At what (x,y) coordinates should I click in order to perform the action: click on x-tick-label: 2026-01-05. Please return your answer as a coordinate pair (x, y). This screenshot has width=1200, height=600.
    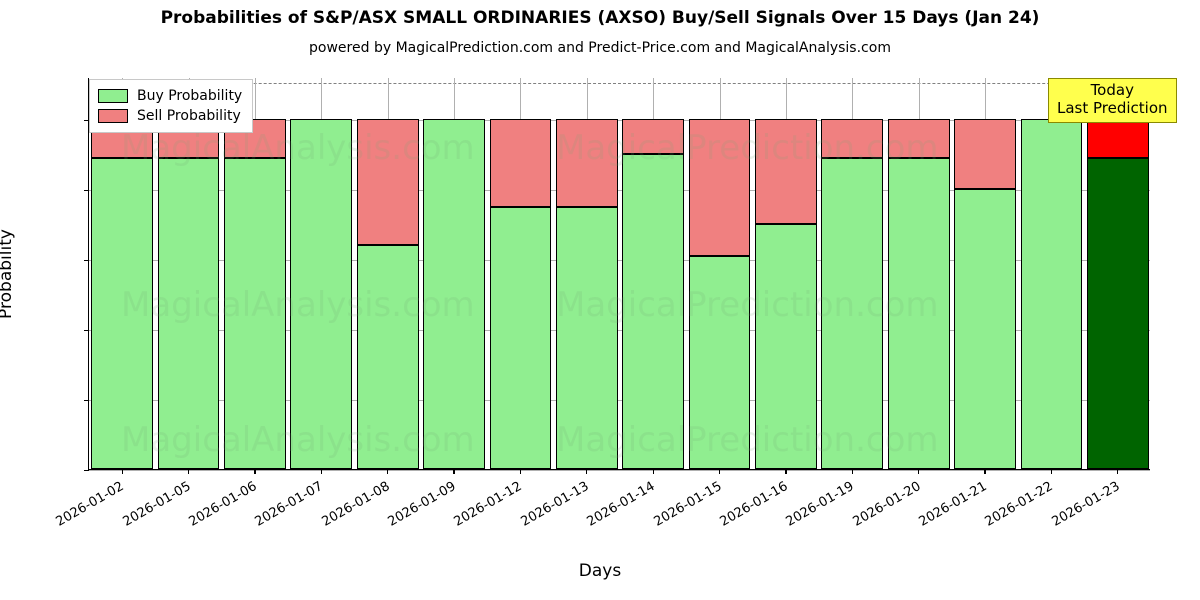
    Looking at the image, I should click on (157, 504).